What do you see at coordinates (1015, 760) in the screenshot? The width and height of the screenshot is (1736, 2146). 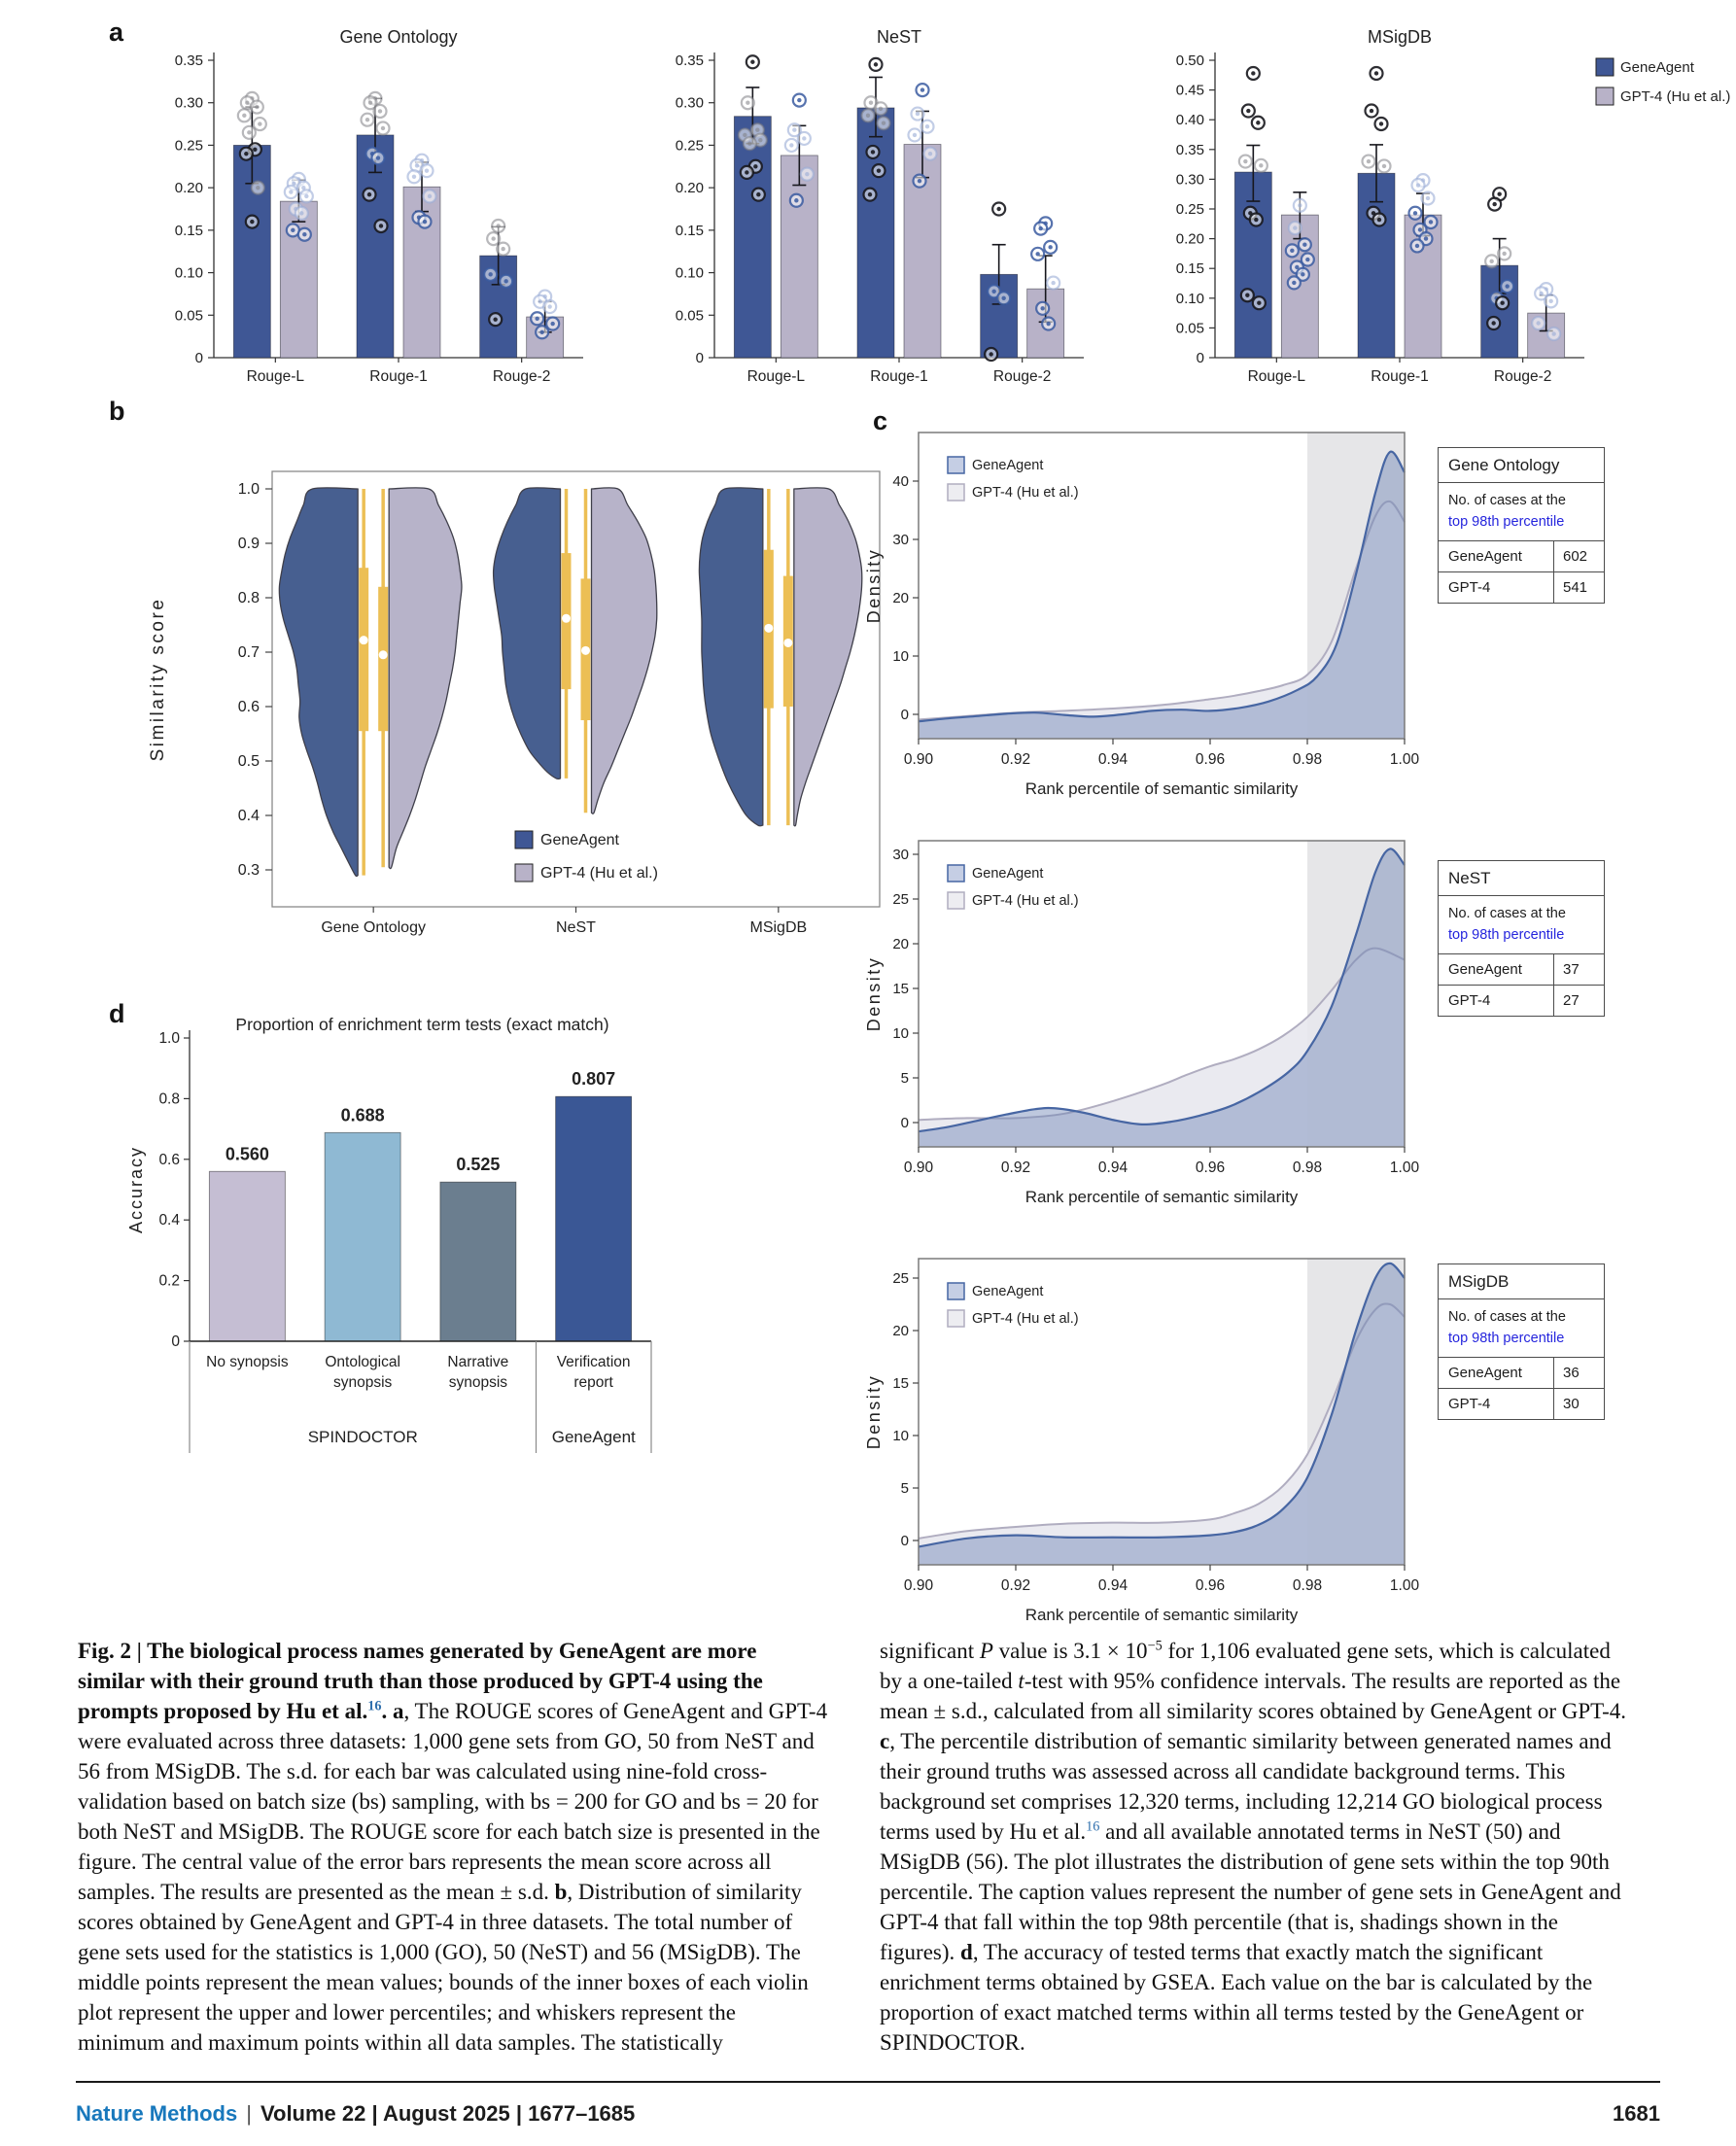 I see `svg-text: 0.92` at bounding box center [1015, 760].